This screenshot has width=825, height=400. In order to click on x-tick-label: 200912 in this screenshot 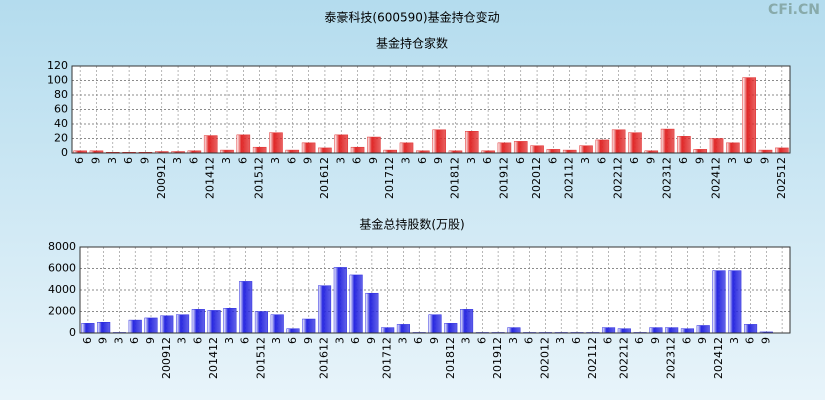, I will do `click(161, 178)`.